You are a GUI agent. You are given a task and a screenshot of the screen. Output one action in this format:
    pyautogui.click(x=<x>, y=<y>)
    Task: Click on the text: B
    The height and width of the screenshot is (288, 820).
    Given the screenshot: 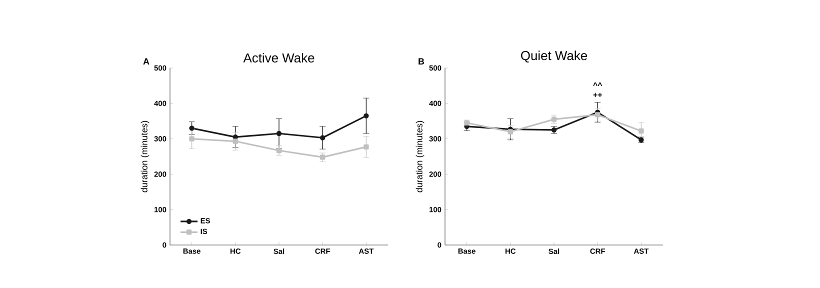 What is the action you would take?
    pyautogui.click(x=421, y=61)
    